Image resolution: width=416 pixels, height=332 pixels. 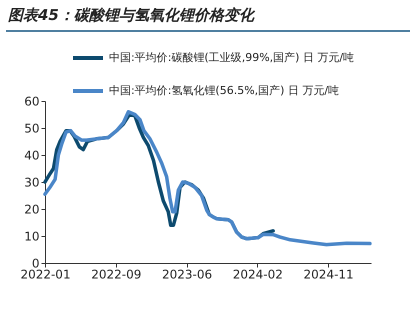 I want to click on y-tick-label: 0, so click(x=36, y=263).